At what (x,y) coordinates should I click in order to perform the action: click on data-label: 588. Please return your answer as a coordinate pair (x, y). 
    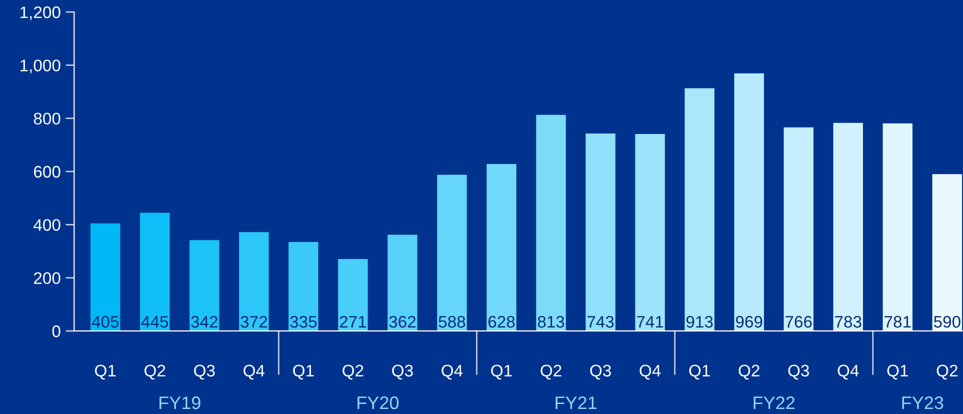
    Looking at the image, I should click on (452, 322).